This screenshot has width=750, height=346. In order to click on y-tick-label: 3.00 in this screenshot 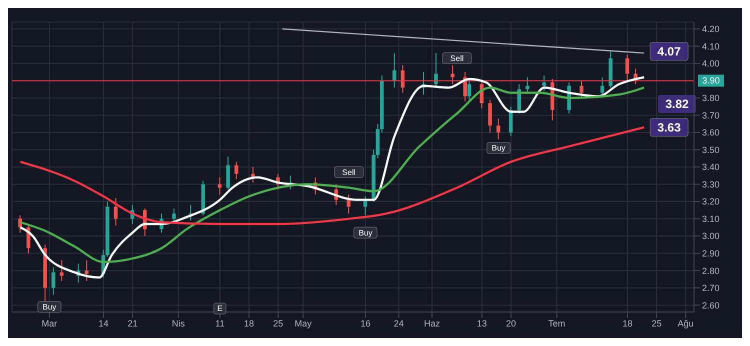, I will do `click(711, 236)`.